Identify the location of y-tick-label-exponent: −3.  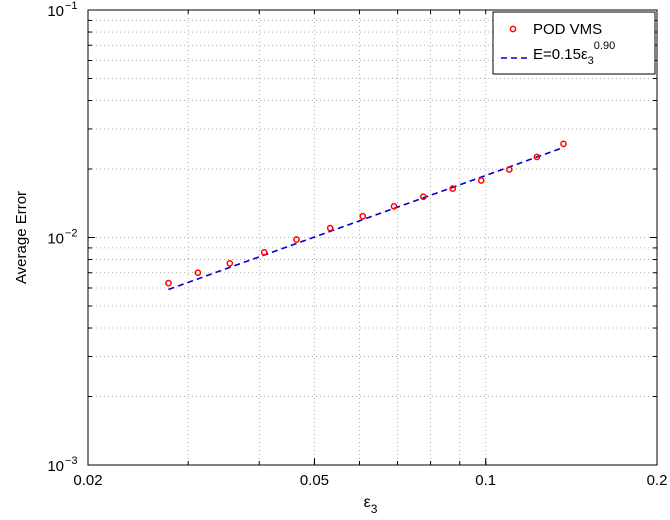
(71, 461).